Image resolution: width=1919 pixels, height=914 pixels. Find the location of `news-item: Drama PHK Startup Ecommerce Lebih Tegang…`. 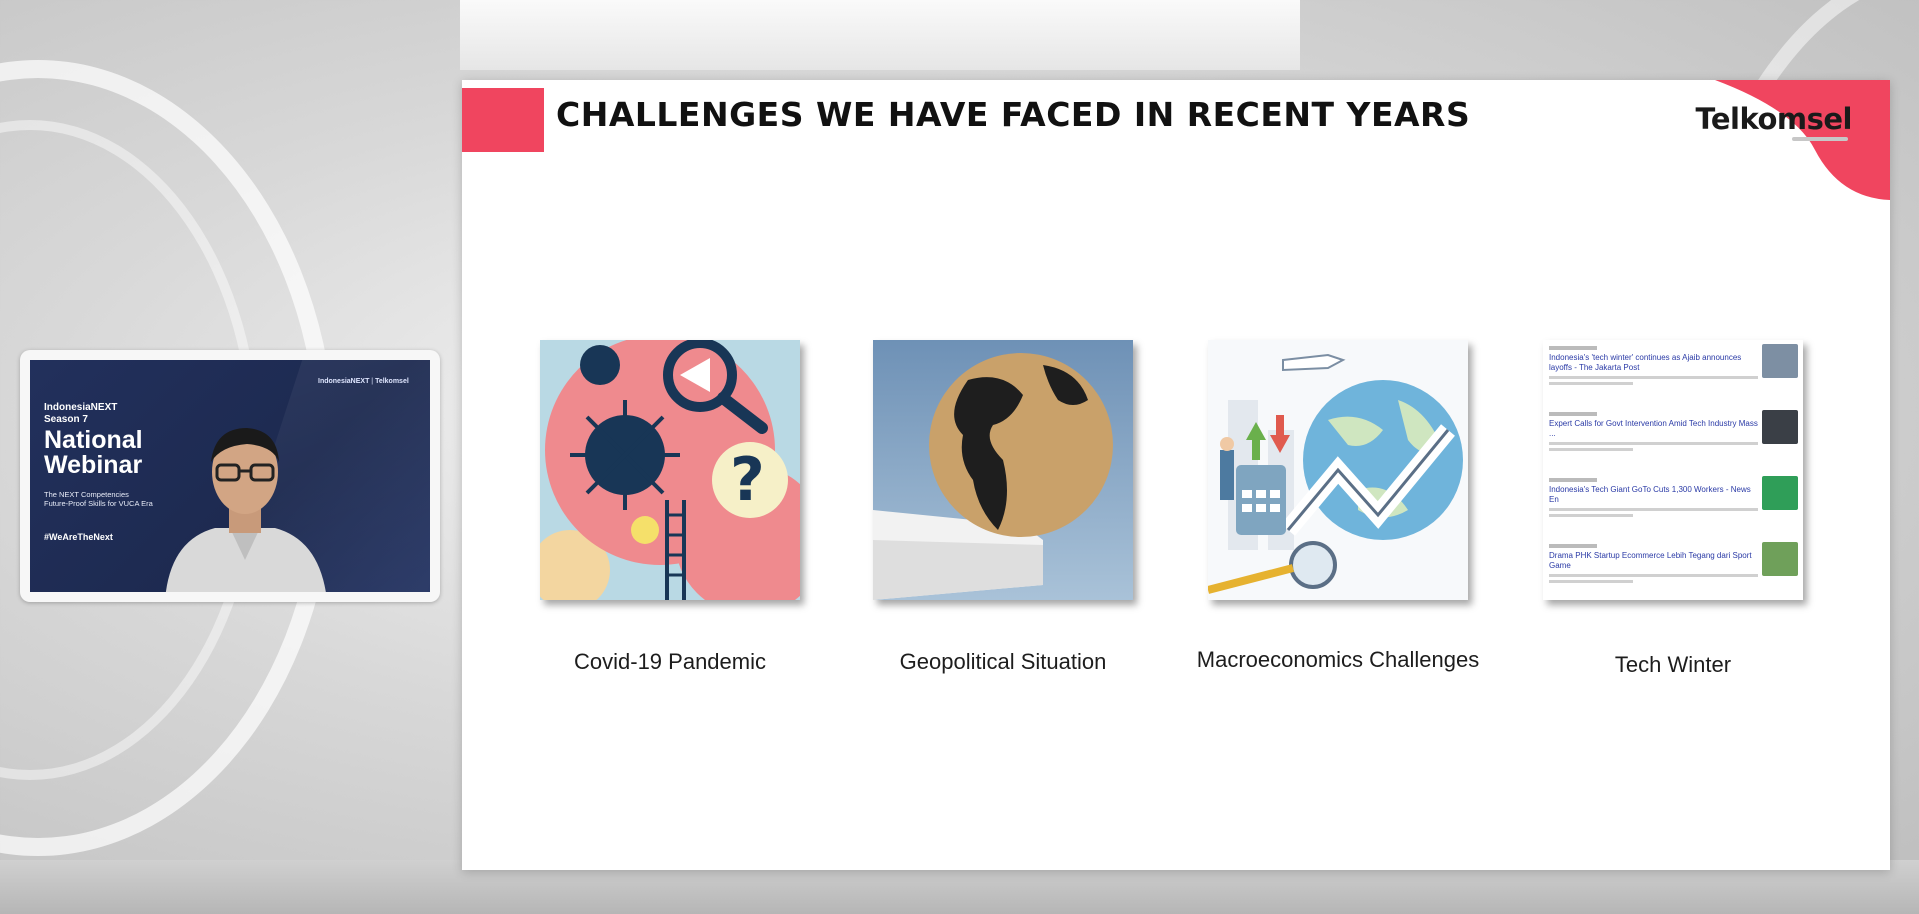

news-item: Drama PHK Startup Ecommerce Lebih Tegang… is located at coordinates (1673, 571).